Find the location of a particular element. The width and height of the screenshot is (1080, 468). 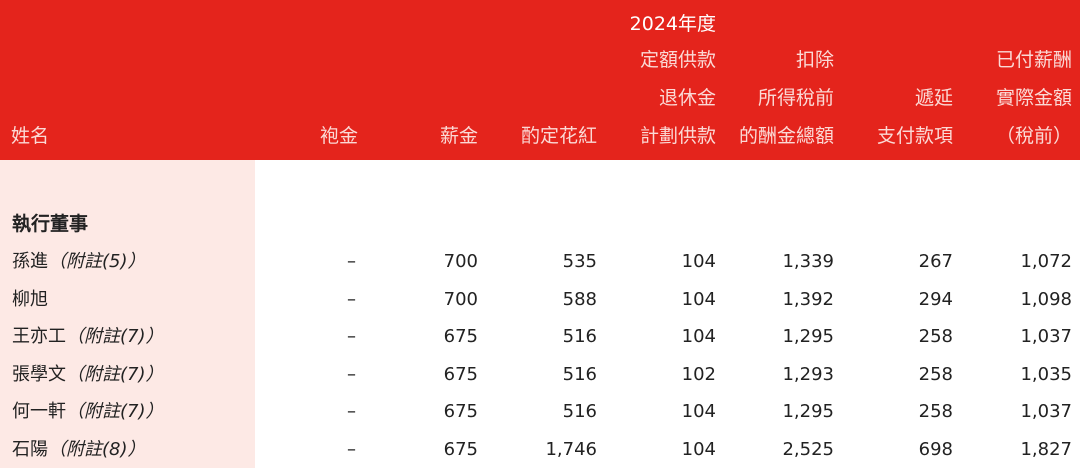

value-cell: 102 is located at coordinates (698, 374).